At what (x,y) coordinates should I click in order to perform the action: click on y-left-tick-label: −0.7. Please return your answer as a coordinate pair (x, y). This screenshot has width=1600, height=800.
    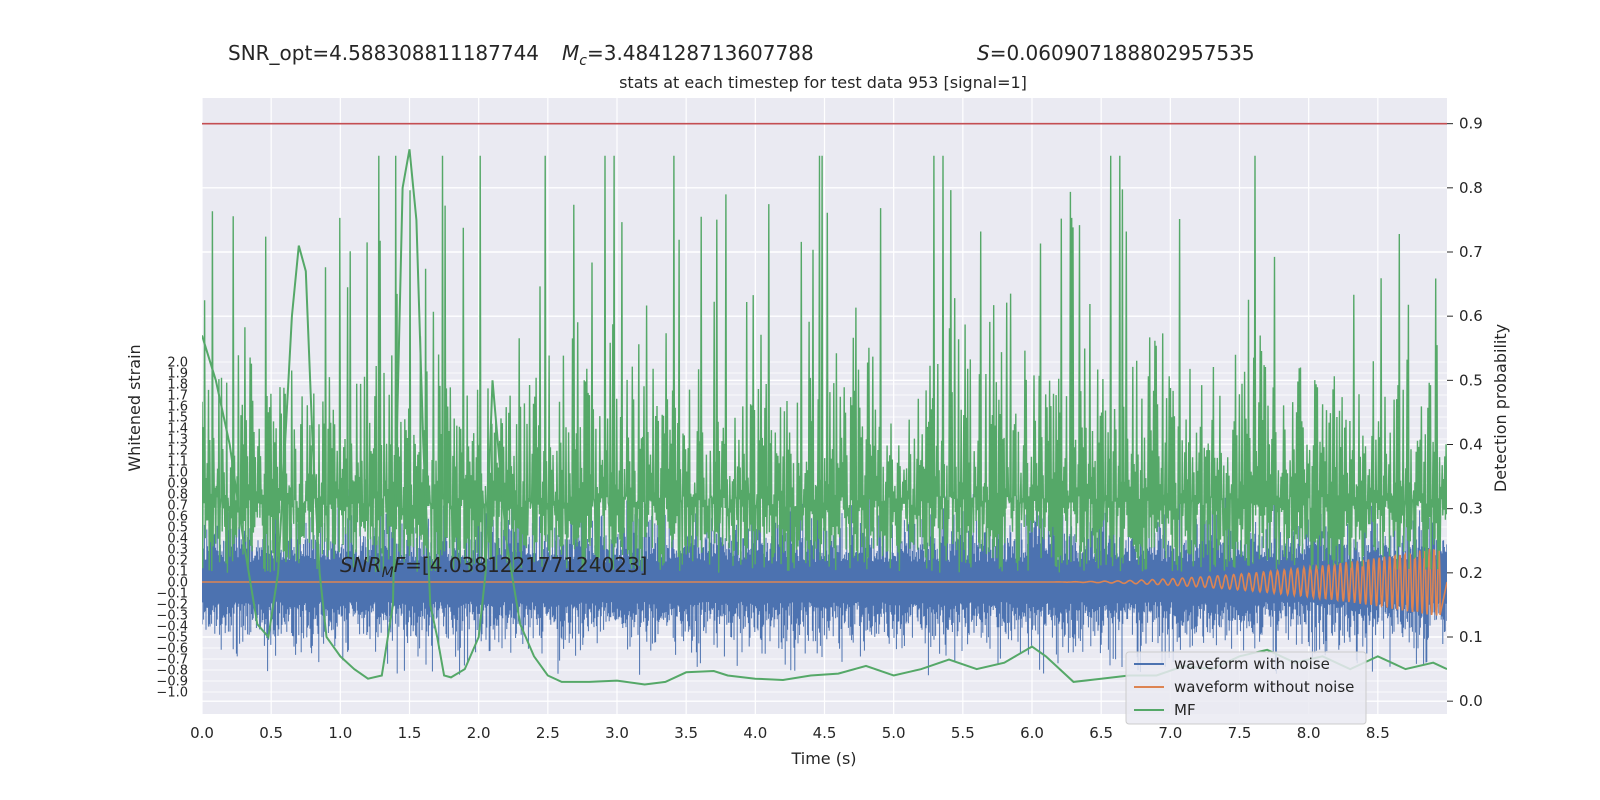
    Looking at the image, I should click on (172, 660).